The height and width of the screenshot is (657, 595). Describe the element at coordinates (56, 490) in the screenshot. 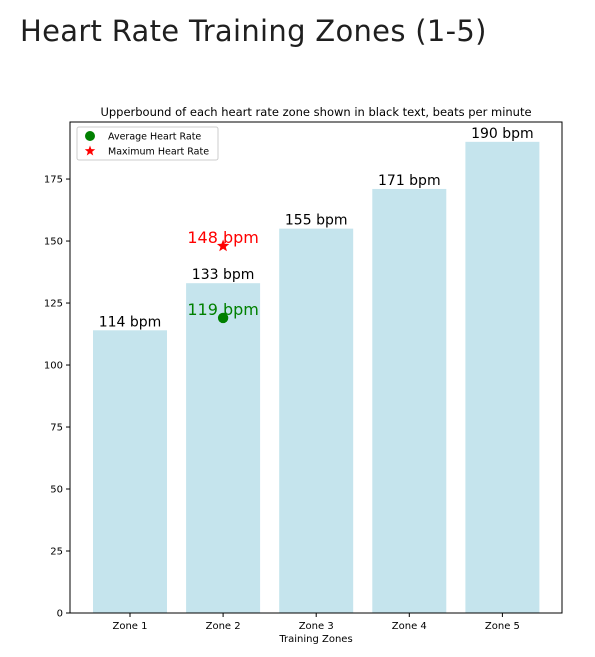

I see `y-tick-label: 50` at that location.